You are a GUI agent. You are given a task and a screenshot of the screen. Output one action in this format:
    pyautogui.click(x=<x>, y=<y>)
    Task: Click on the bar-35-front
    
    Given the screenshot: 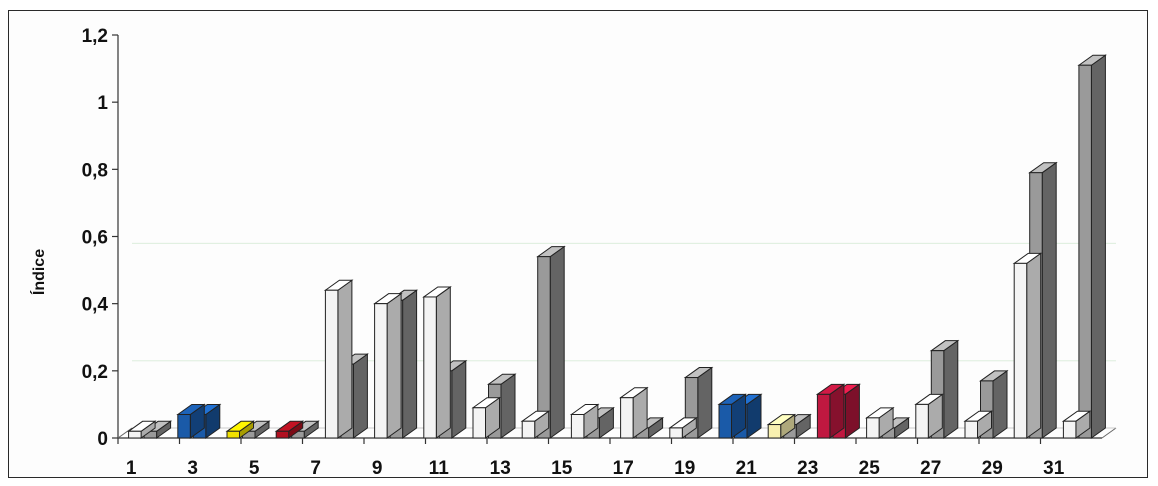 What is the action you would take?
    pyautogui.click(x=971, y=429)
    